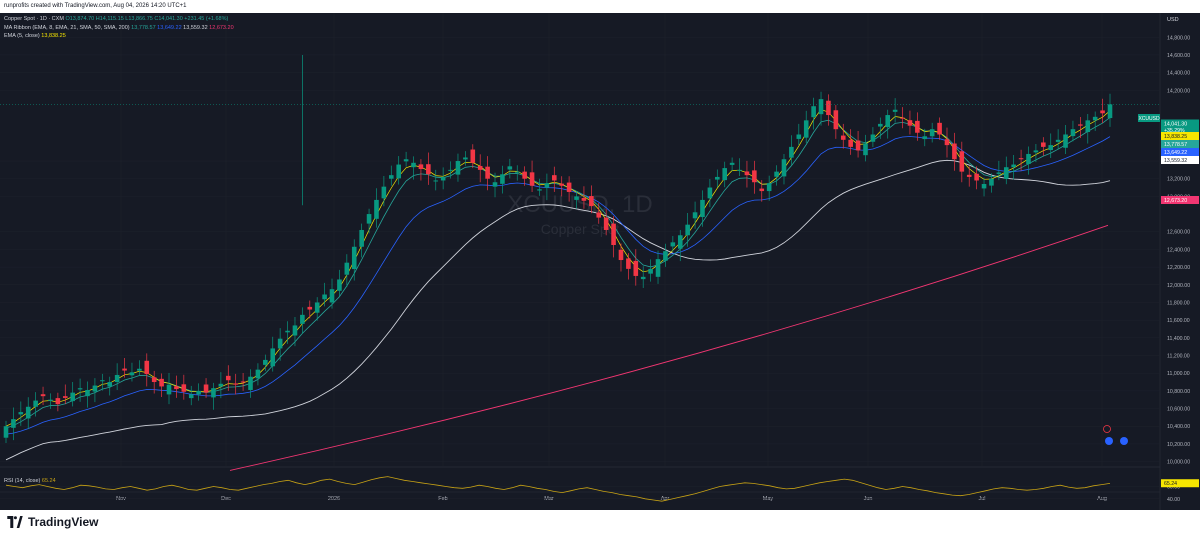 The height and width of the screenshot is (534, 1200). I want to click on price-label: 12,673.20, so click(1175, 201).